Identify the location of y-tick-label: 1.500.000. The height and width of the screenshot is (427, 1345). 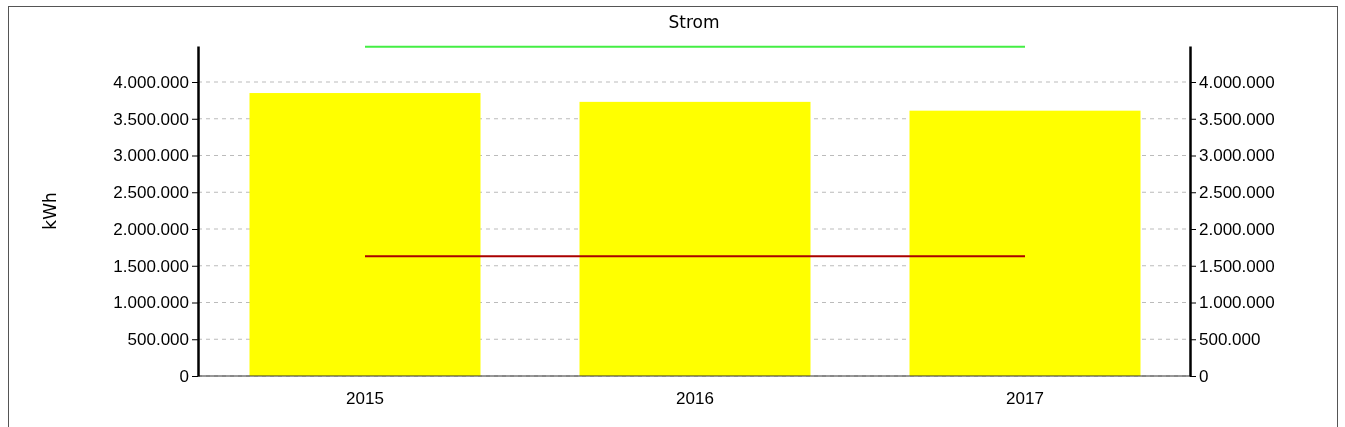
(151, 266).